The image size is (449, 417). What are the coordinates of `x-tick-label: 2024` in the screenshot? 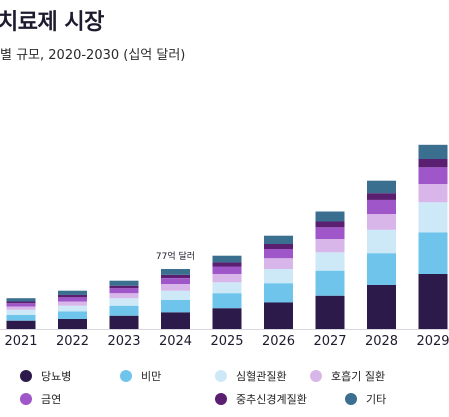 It's located at (175, 341).